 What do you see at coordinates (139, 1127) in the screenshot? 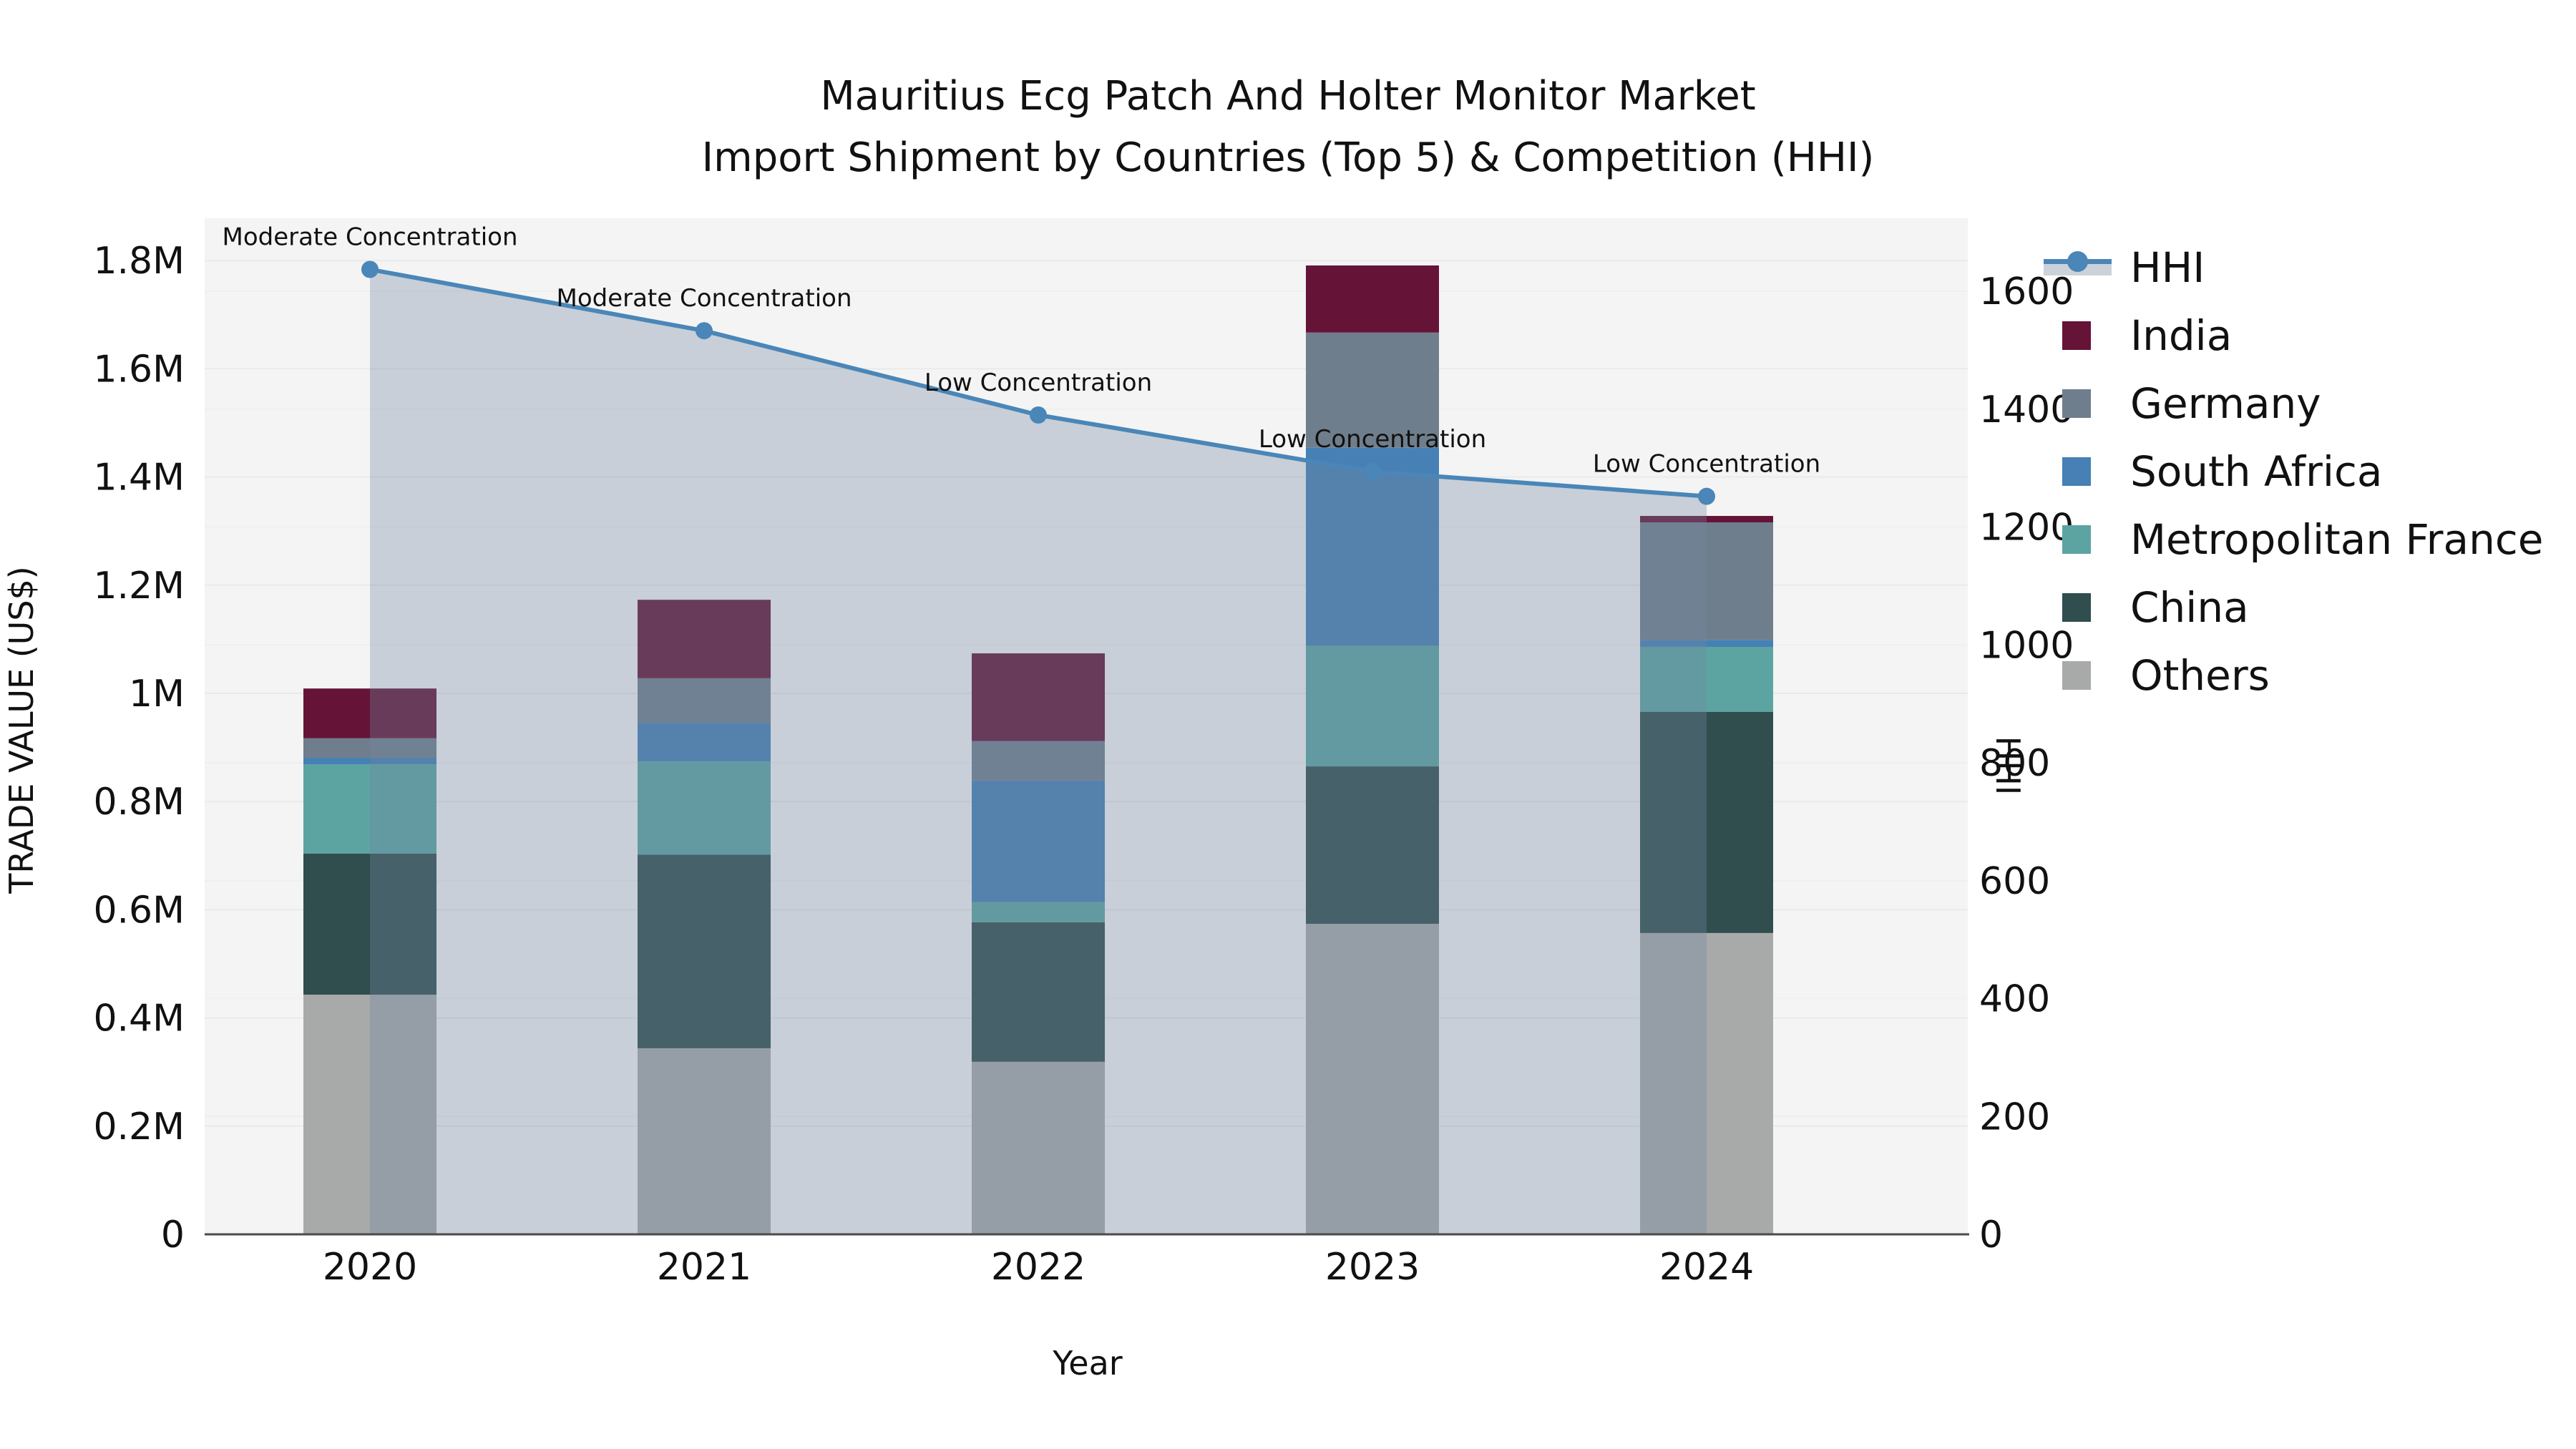
I see `y-left-tick-label: 0.2M` at bounding box center [139, 1127].